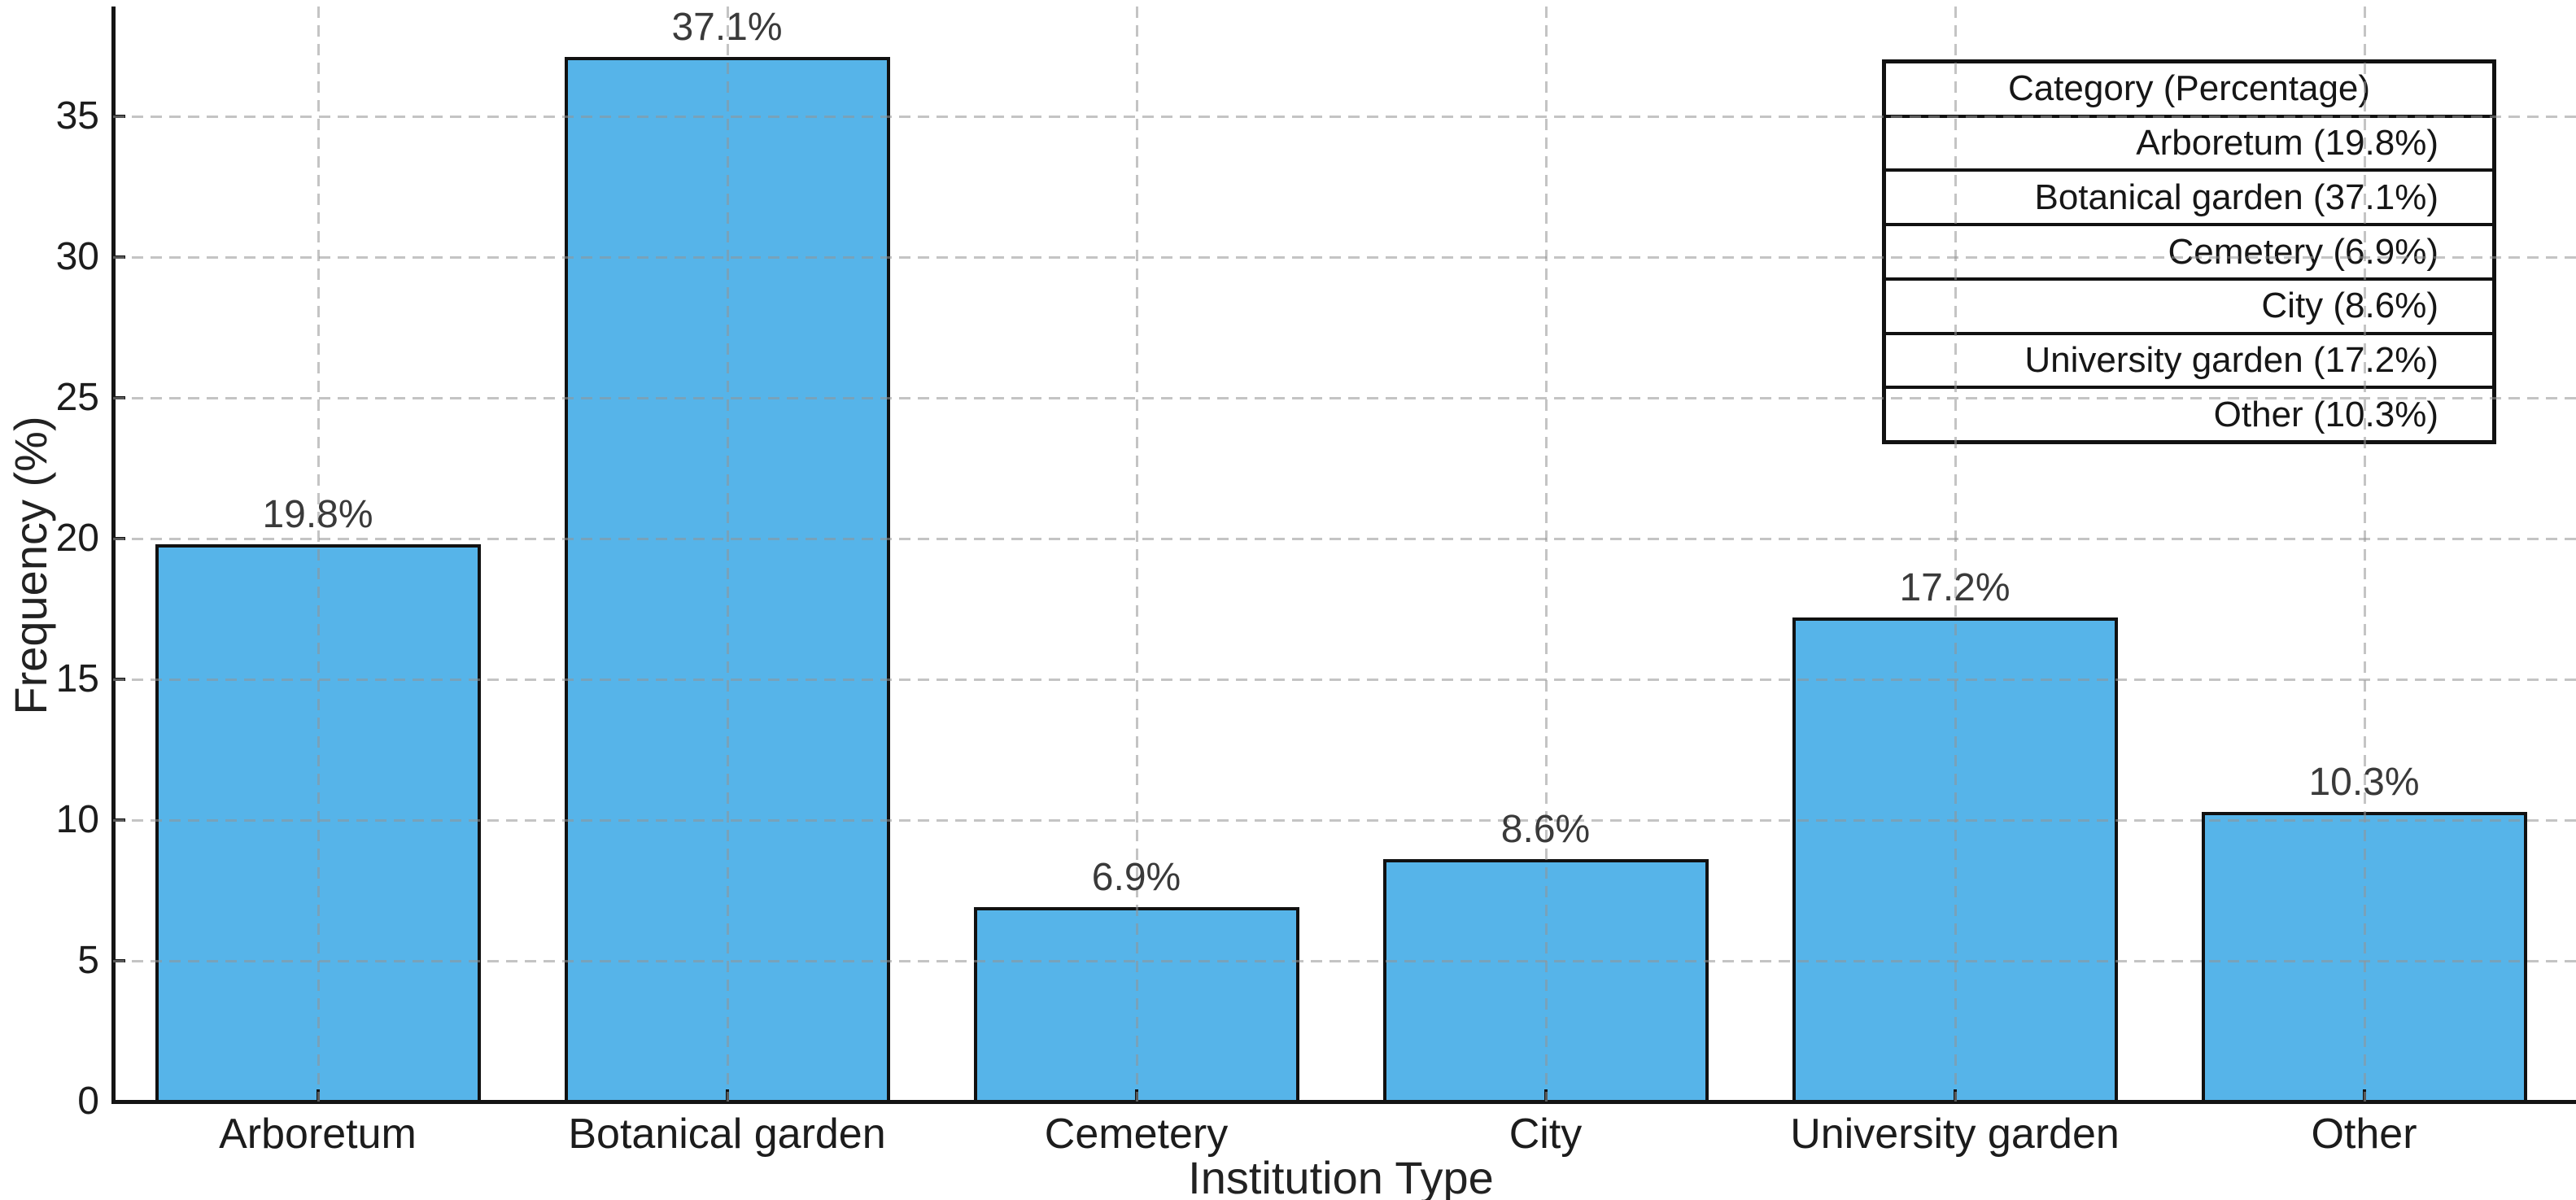 The width and height of the screenshot is (2576, 1200). Describe the element at coordinates (77, 116) in the screenshot. I see `y-tick-label: 35` at that location.